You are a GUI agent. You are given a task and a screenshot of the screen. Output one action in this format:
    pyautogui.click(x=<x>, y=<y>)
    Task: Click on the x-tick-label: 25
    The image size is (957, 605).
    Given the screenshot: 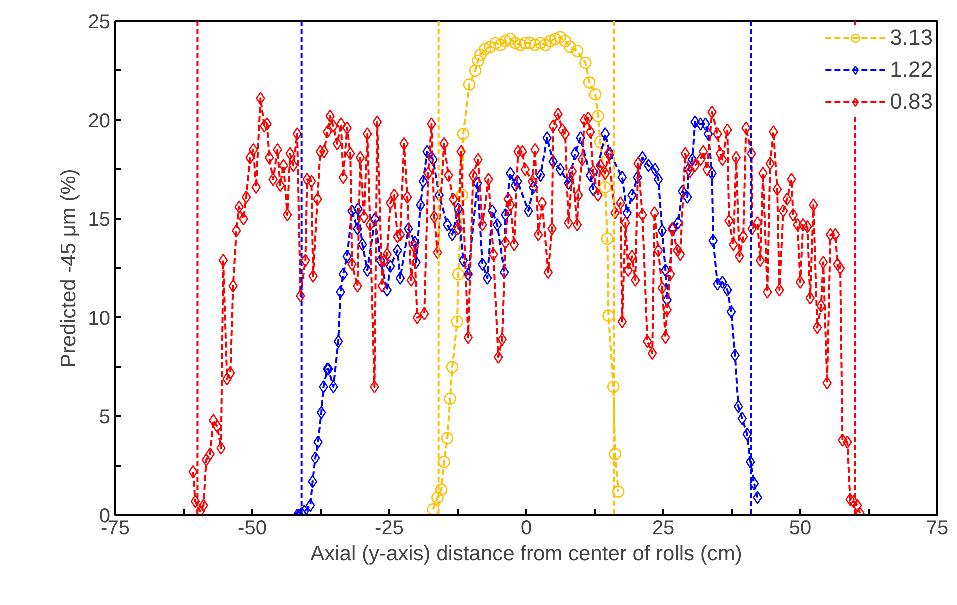 What is the action you would take?
    pyautogui.click(x=663, y=529)
    